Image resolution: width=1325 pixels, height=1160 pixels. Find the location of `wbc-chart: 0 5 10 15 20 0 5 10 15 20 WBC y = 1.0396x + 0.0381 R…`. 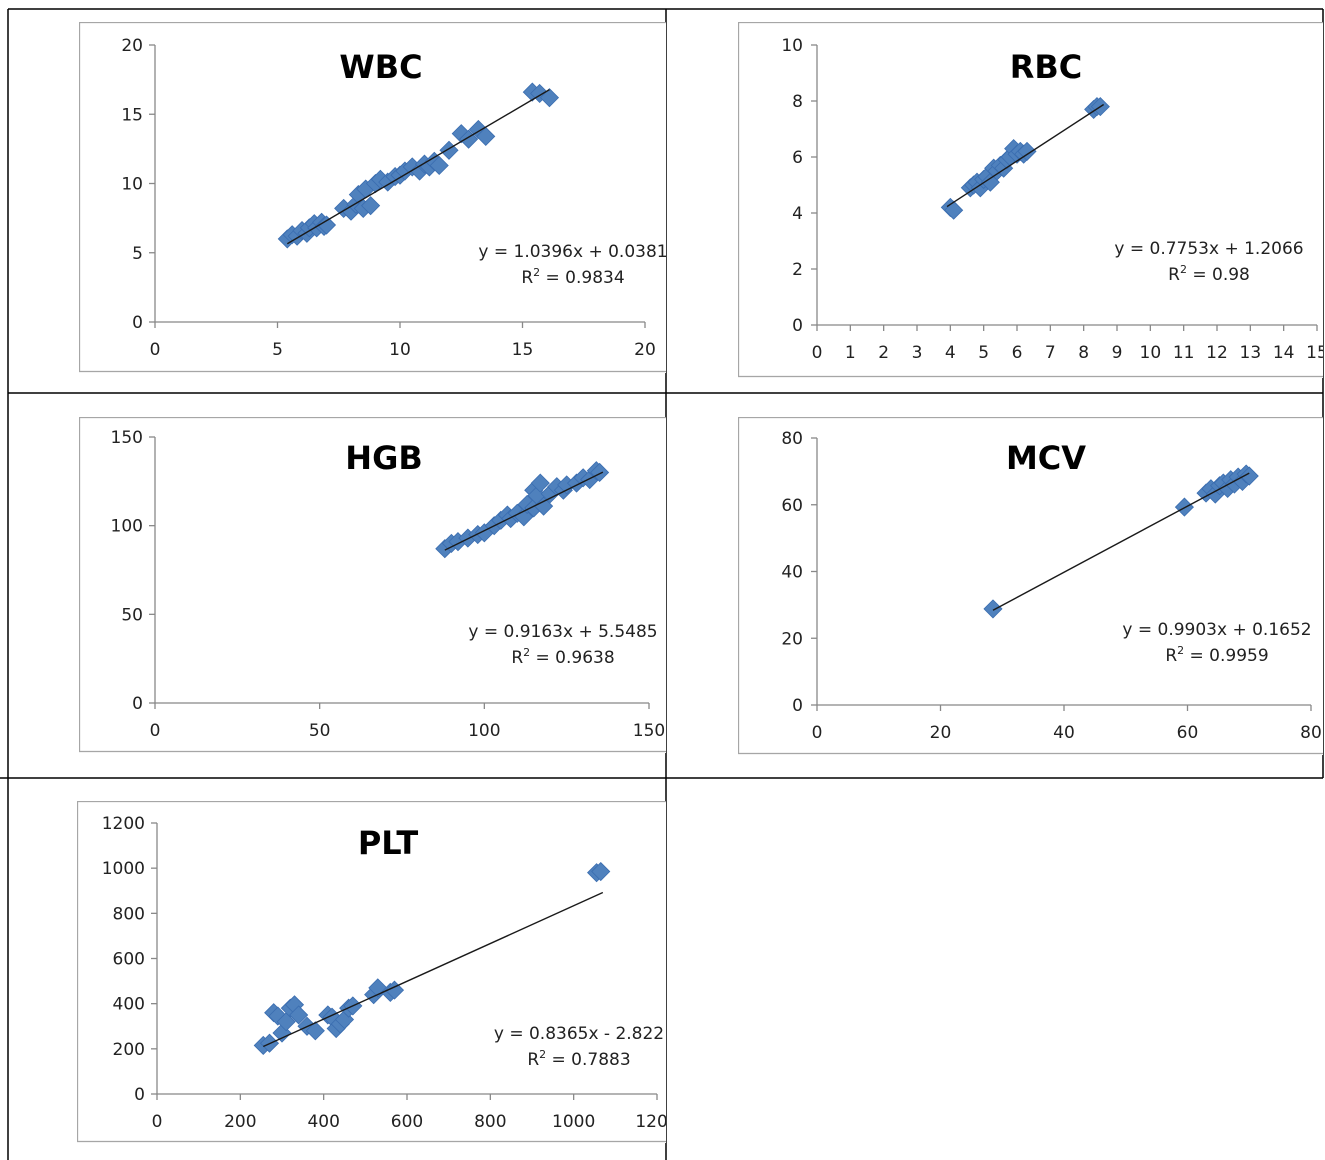

wbc-chart: 0 5 10 15 20 0 5 10 15 20 WBC y = 1.0396x + 0.0381 R… is located at coordinates (372, 197).